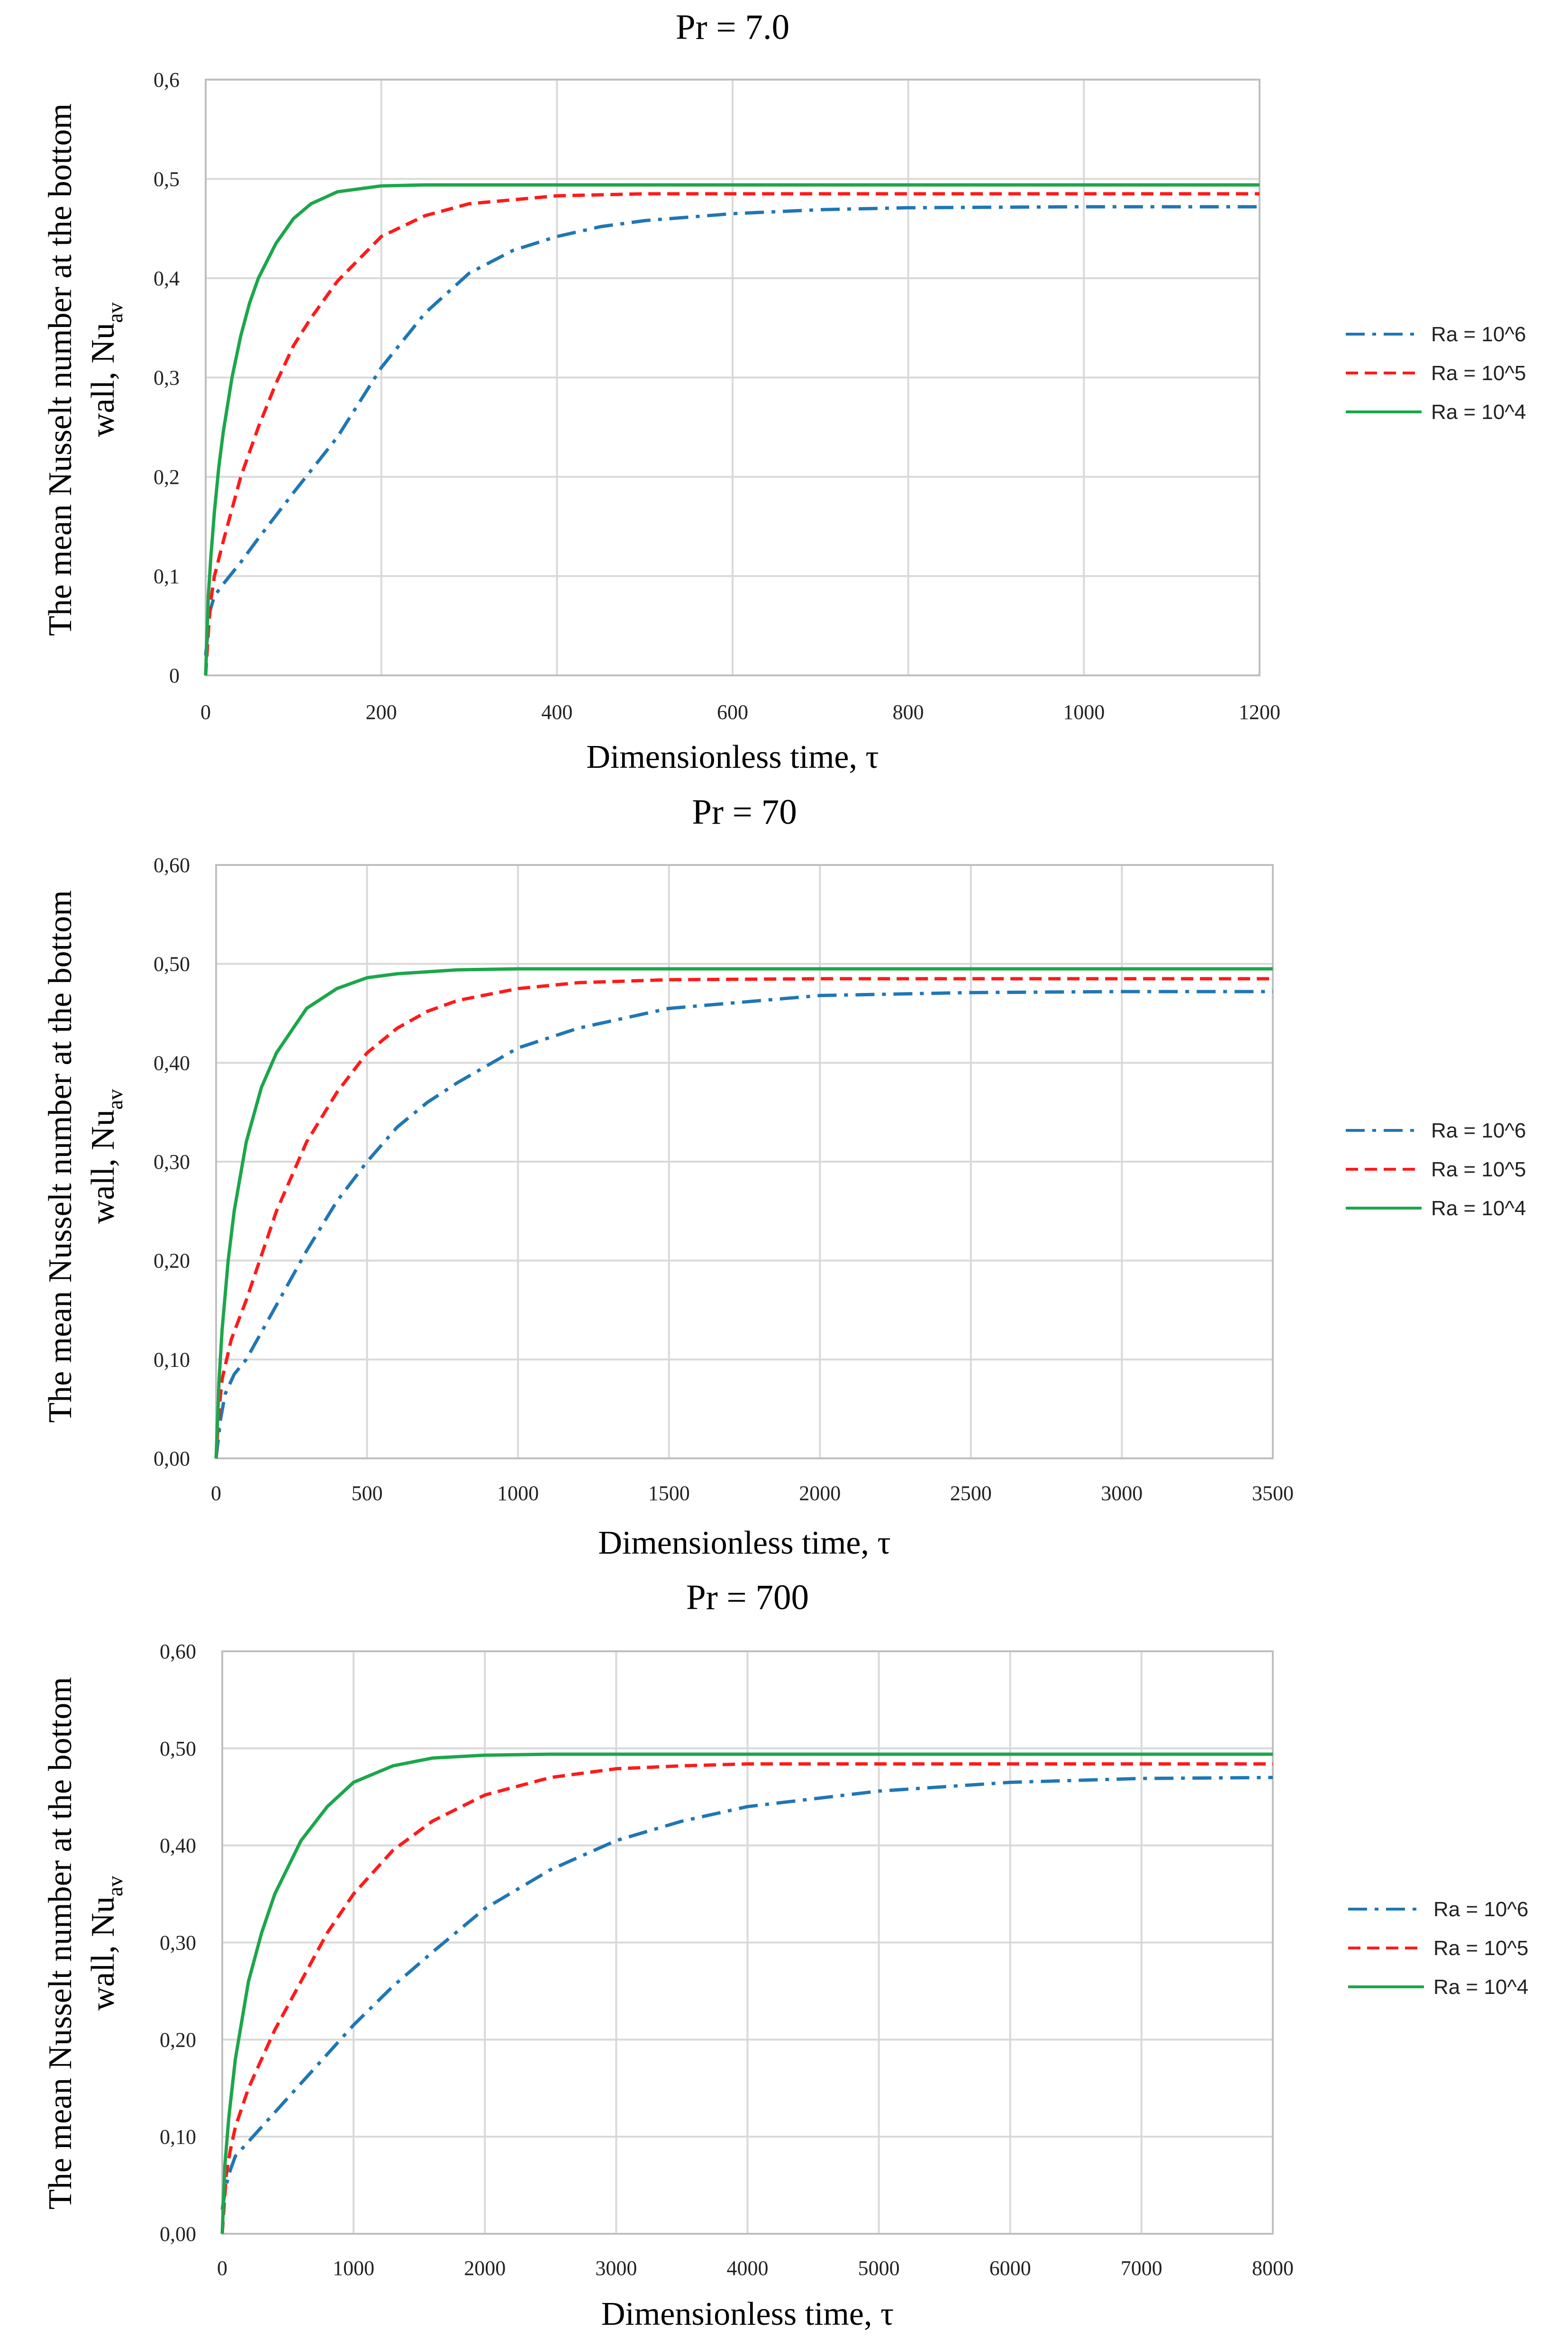  What do you see at coordinates (167, 79) in the screenshot?
I see `y-tick-label: 0,6` at bounding box center [167, 79].